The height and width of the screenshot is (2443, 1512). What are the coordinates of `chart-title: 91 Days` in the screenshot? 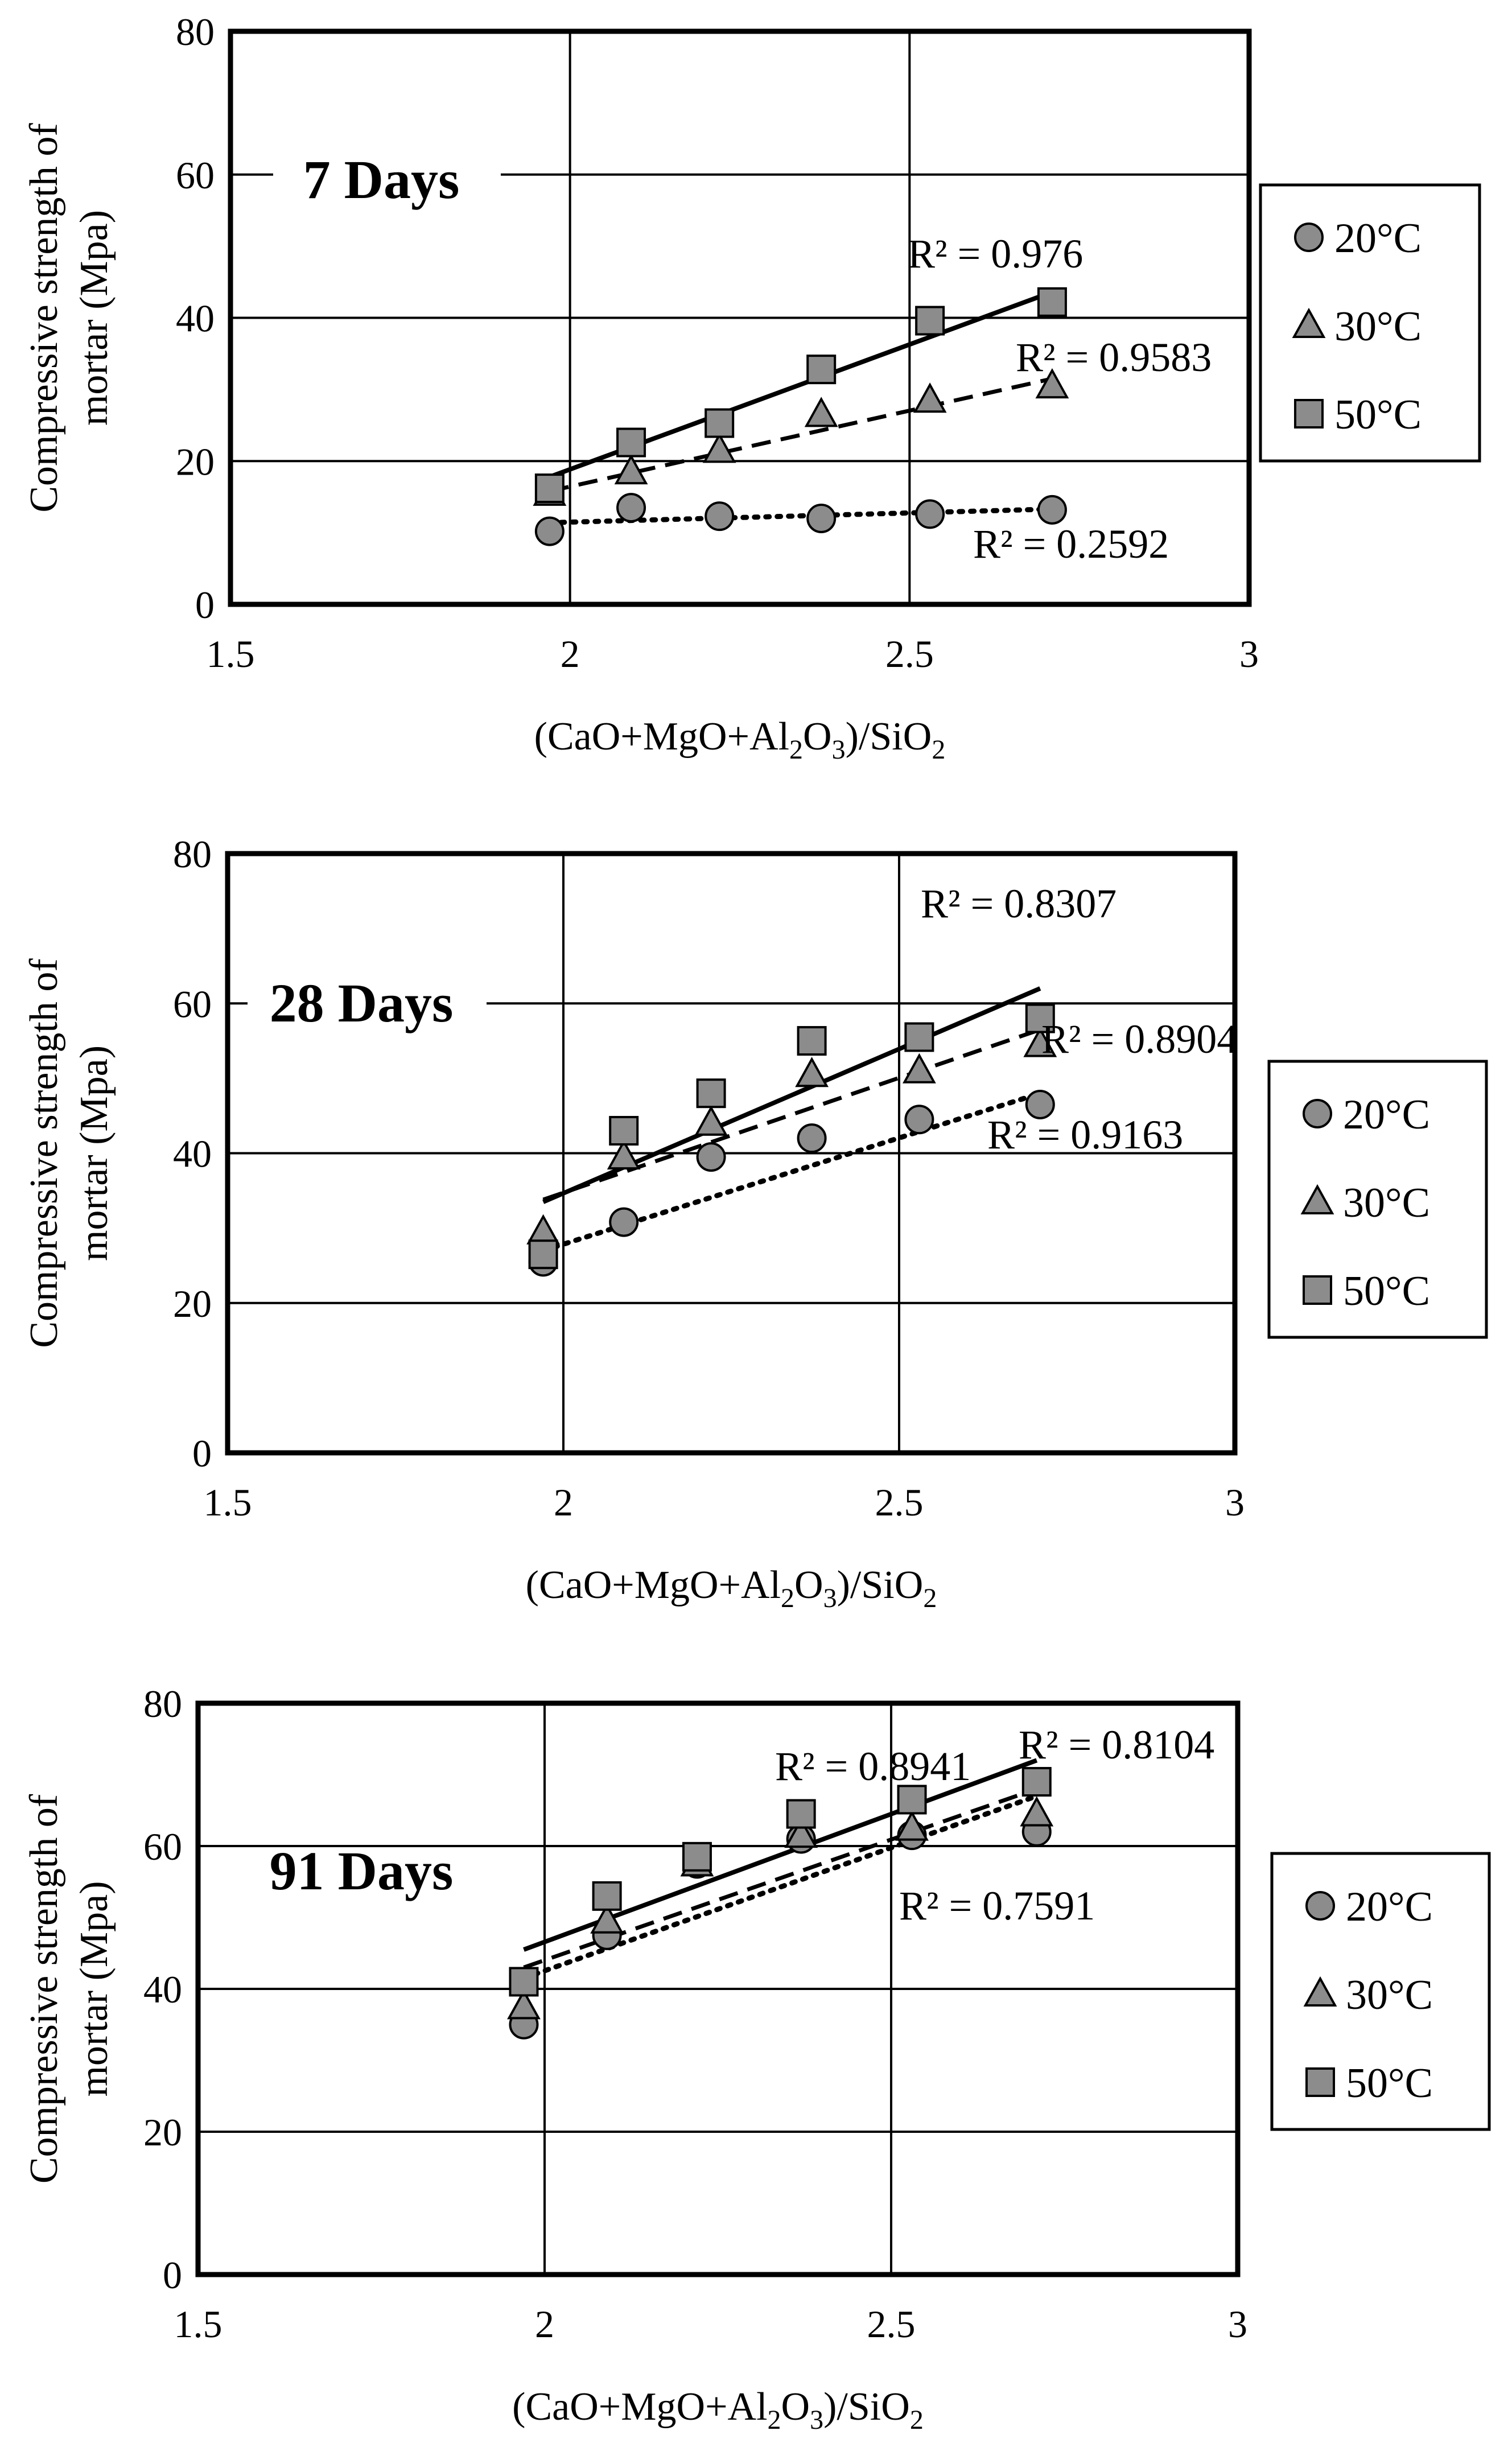 It's located at (362, 1871).